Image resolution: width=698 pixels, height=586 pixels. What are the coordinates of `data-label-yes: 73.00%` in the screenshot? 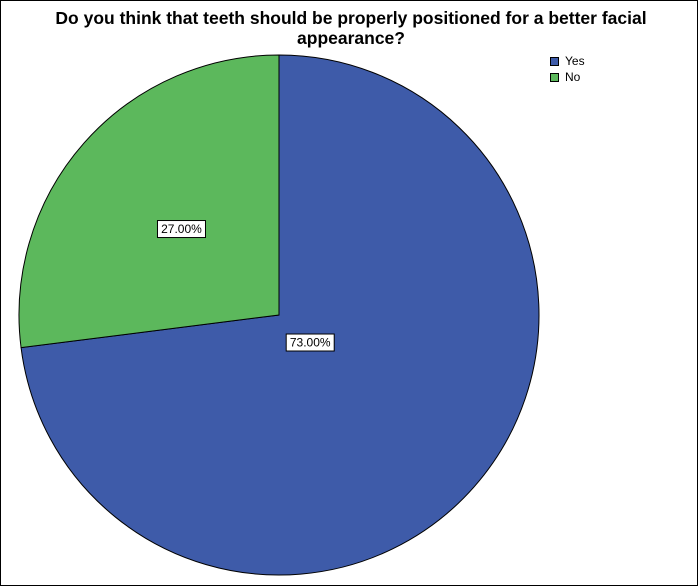 It's located at (310, 342).